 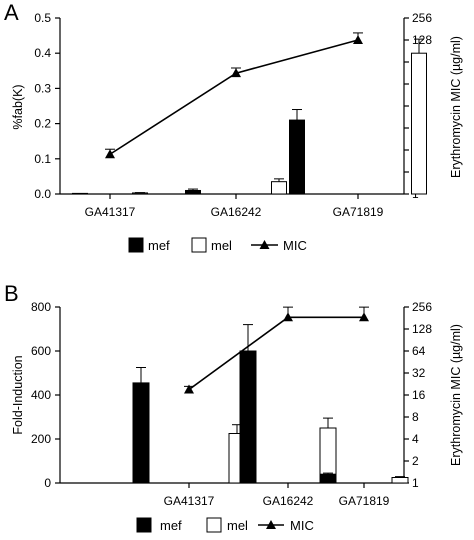 What do you see at coordinates (456, 107) in the screenshot?
I see `panel-a-y2-axis-label: Erythromycin MIC (µg/ml)` at bounding box center [456, 107].